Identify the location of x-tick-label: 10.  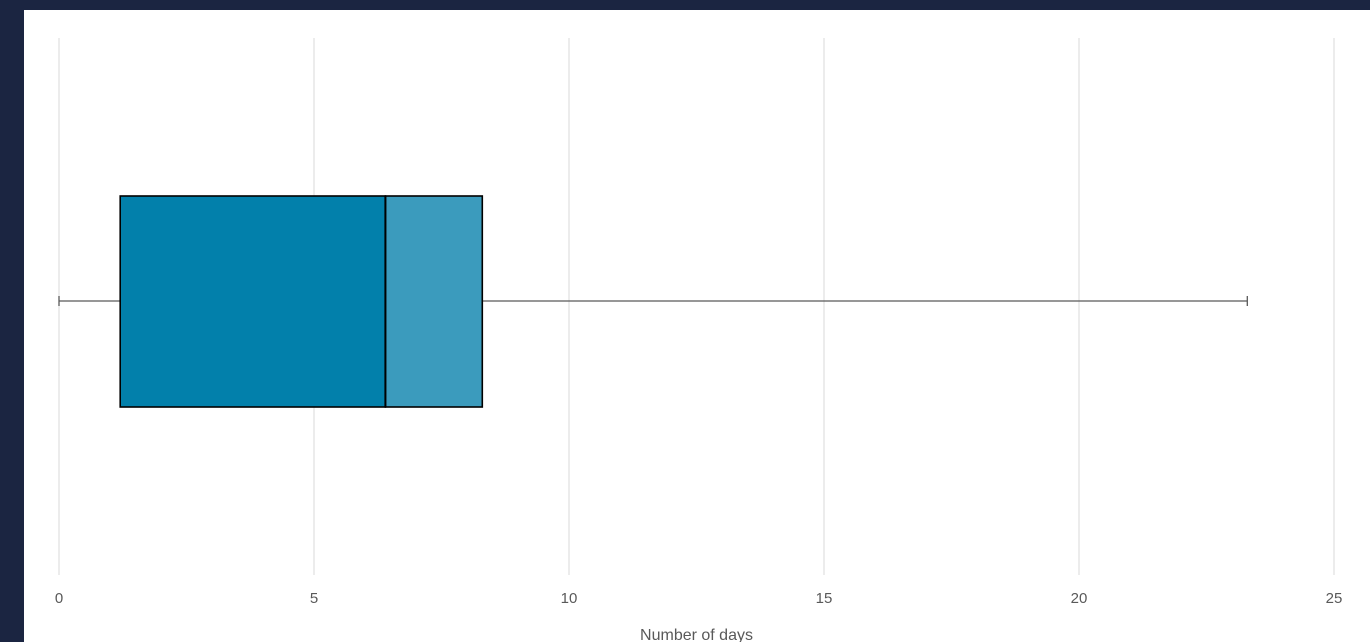
(569, 598).